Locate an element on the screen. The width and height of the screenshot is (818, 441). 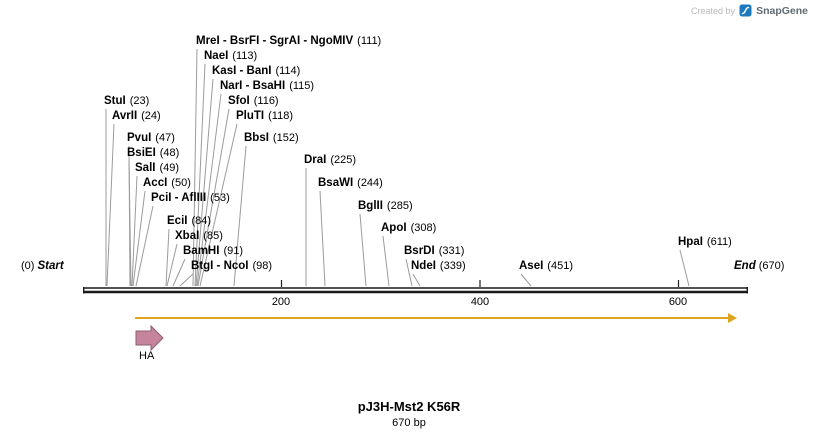
enzyme-label-bbsi: BbsI (152) is located at coordinates (271, 138).